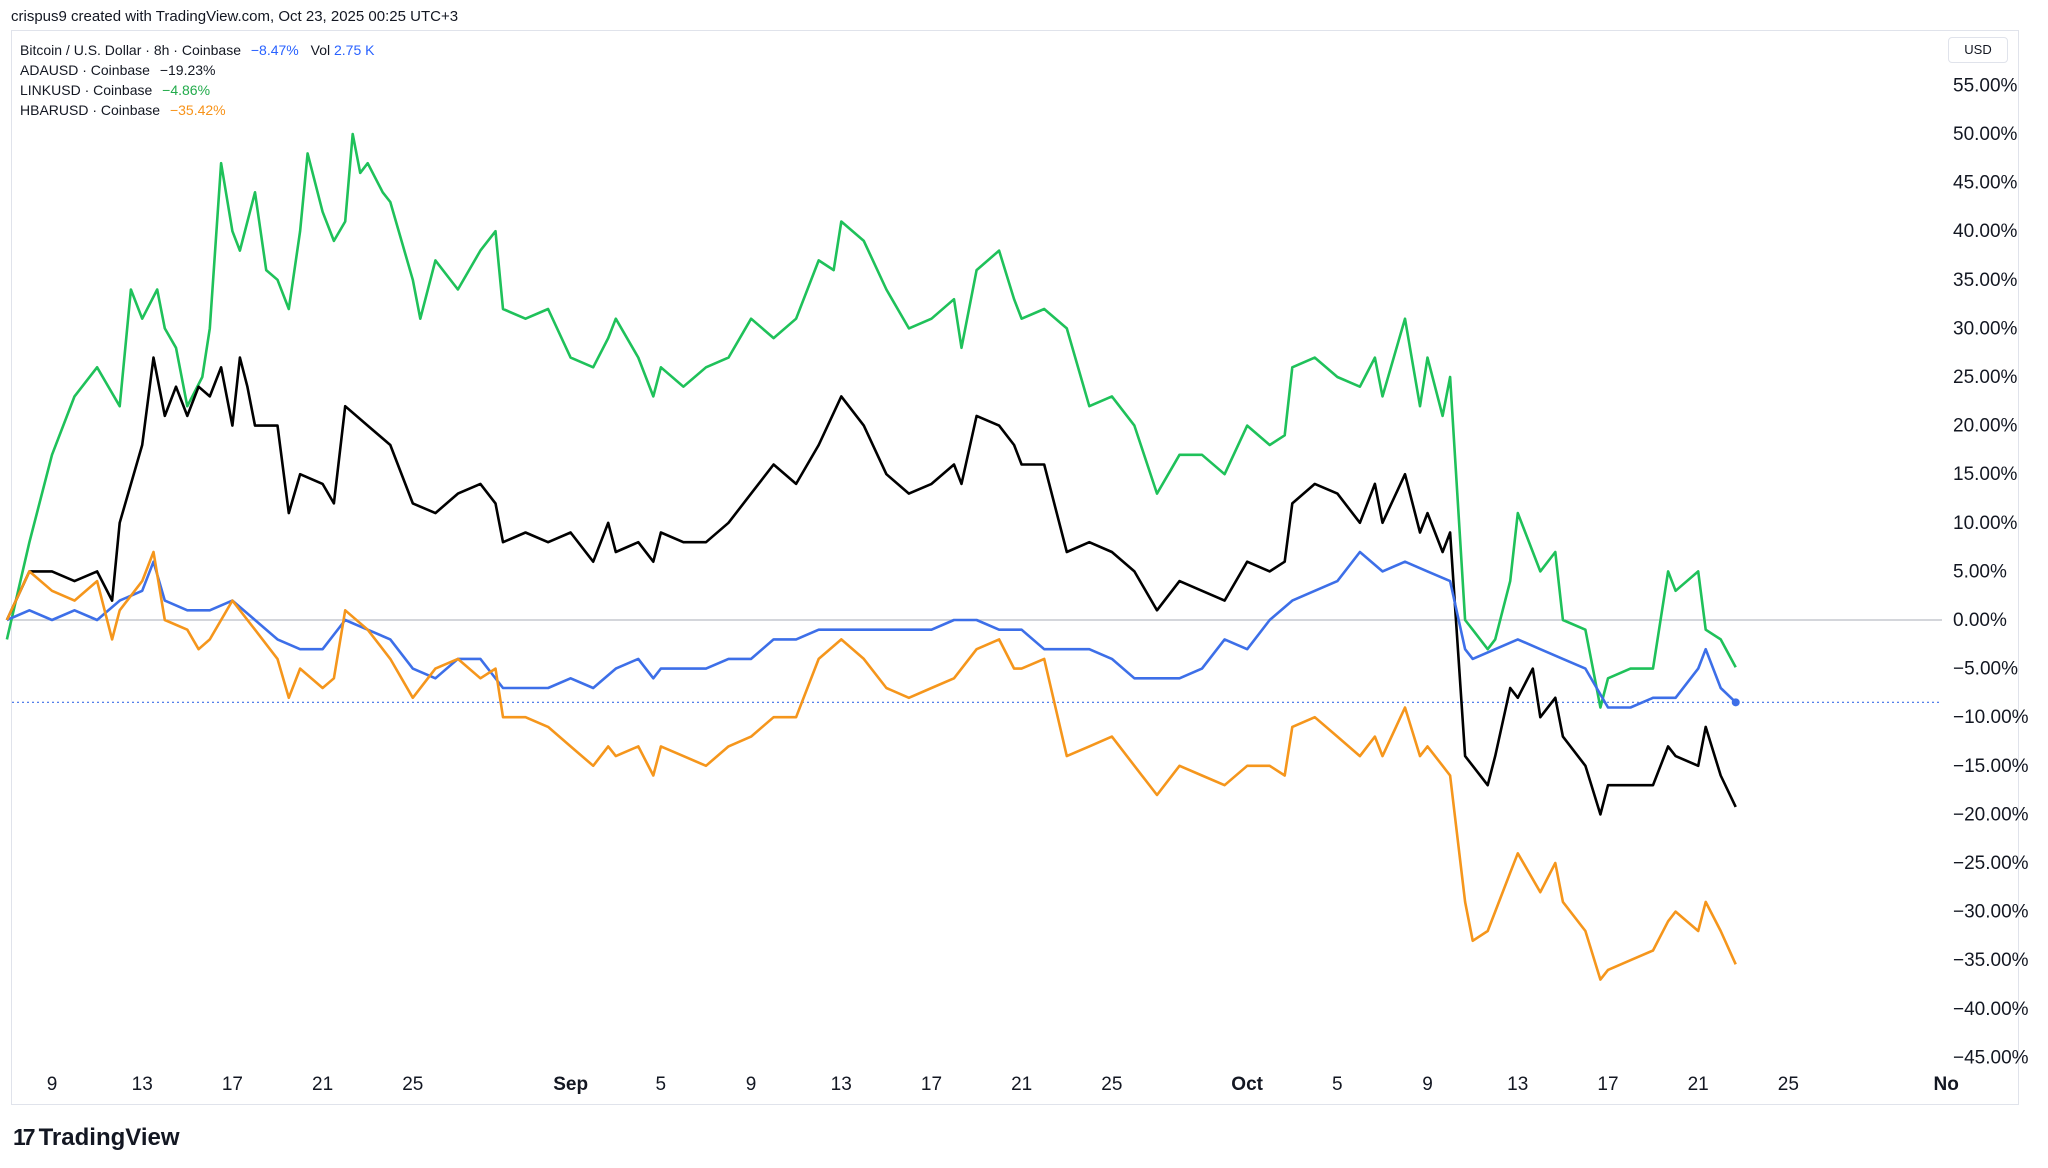  Describe the element at coordinates (1003, 1084) in the screenshot. I see `x-axis: 9 13 17 21 25 Sep 5 9 13 17 21 25 Oct 5 9 13 17 21 25 No` at that location.